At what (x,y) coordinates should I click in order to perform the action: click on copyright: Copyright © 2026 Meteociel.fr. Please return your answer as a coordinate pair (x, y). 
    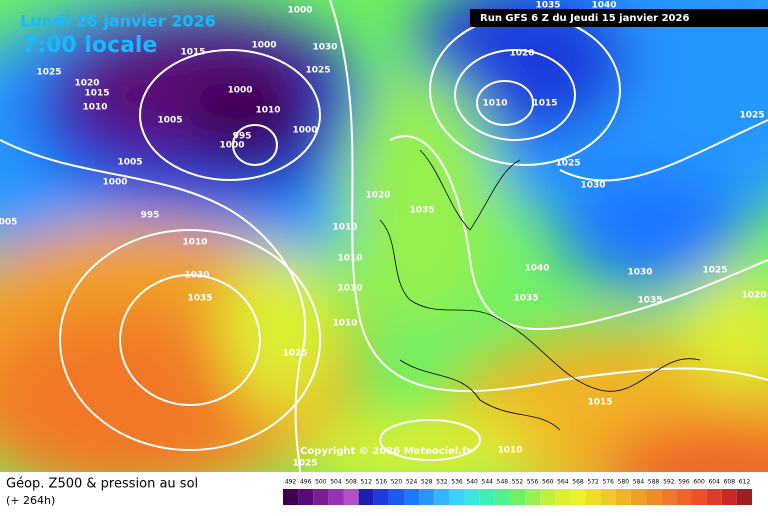
    Looking at the image, I should click on (385, 451).